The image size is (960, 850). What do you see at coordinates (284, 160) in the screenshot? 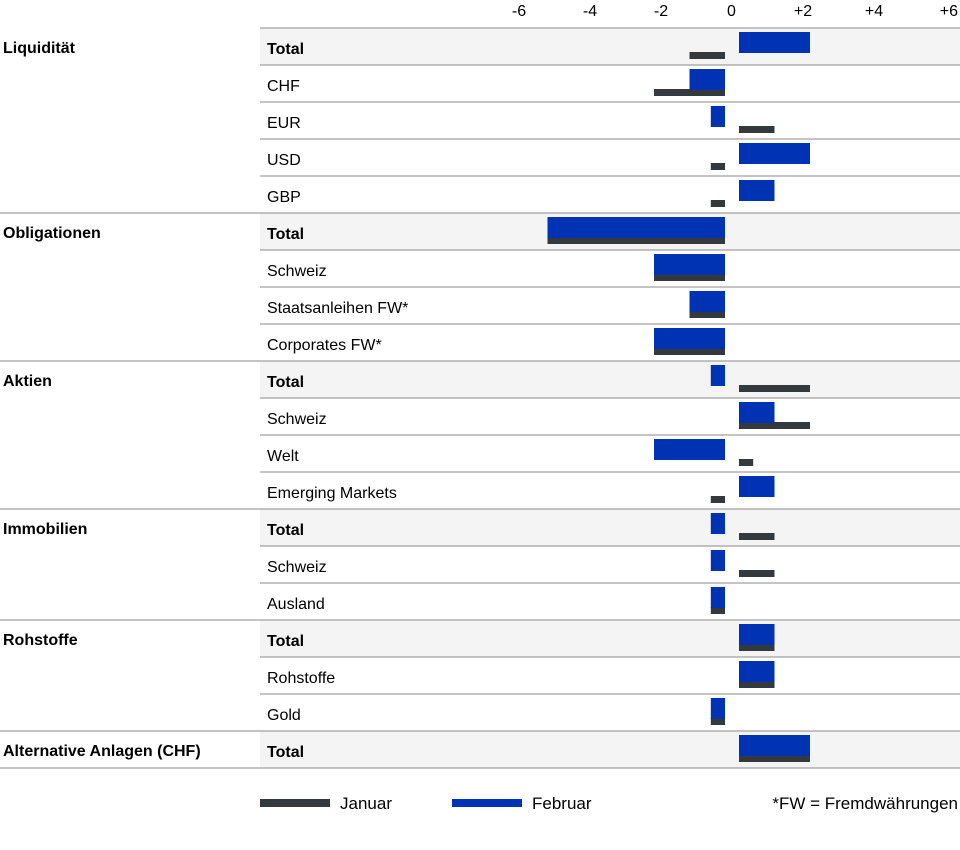
I see `row-label-liquidit-t-usd: USD` at bounding box center [284, 160].